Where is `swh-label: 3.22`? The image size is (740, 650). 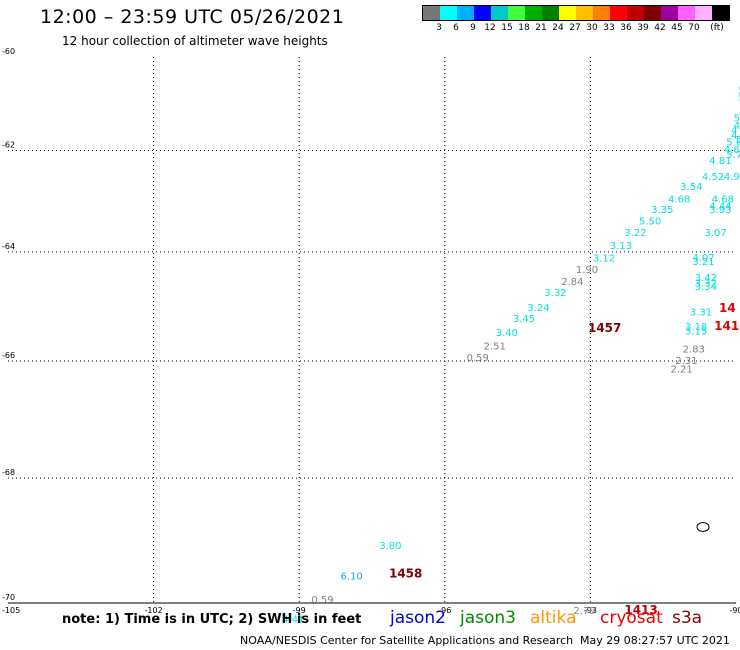
swh-label: 3.22 is located at coordinates (635, 233).